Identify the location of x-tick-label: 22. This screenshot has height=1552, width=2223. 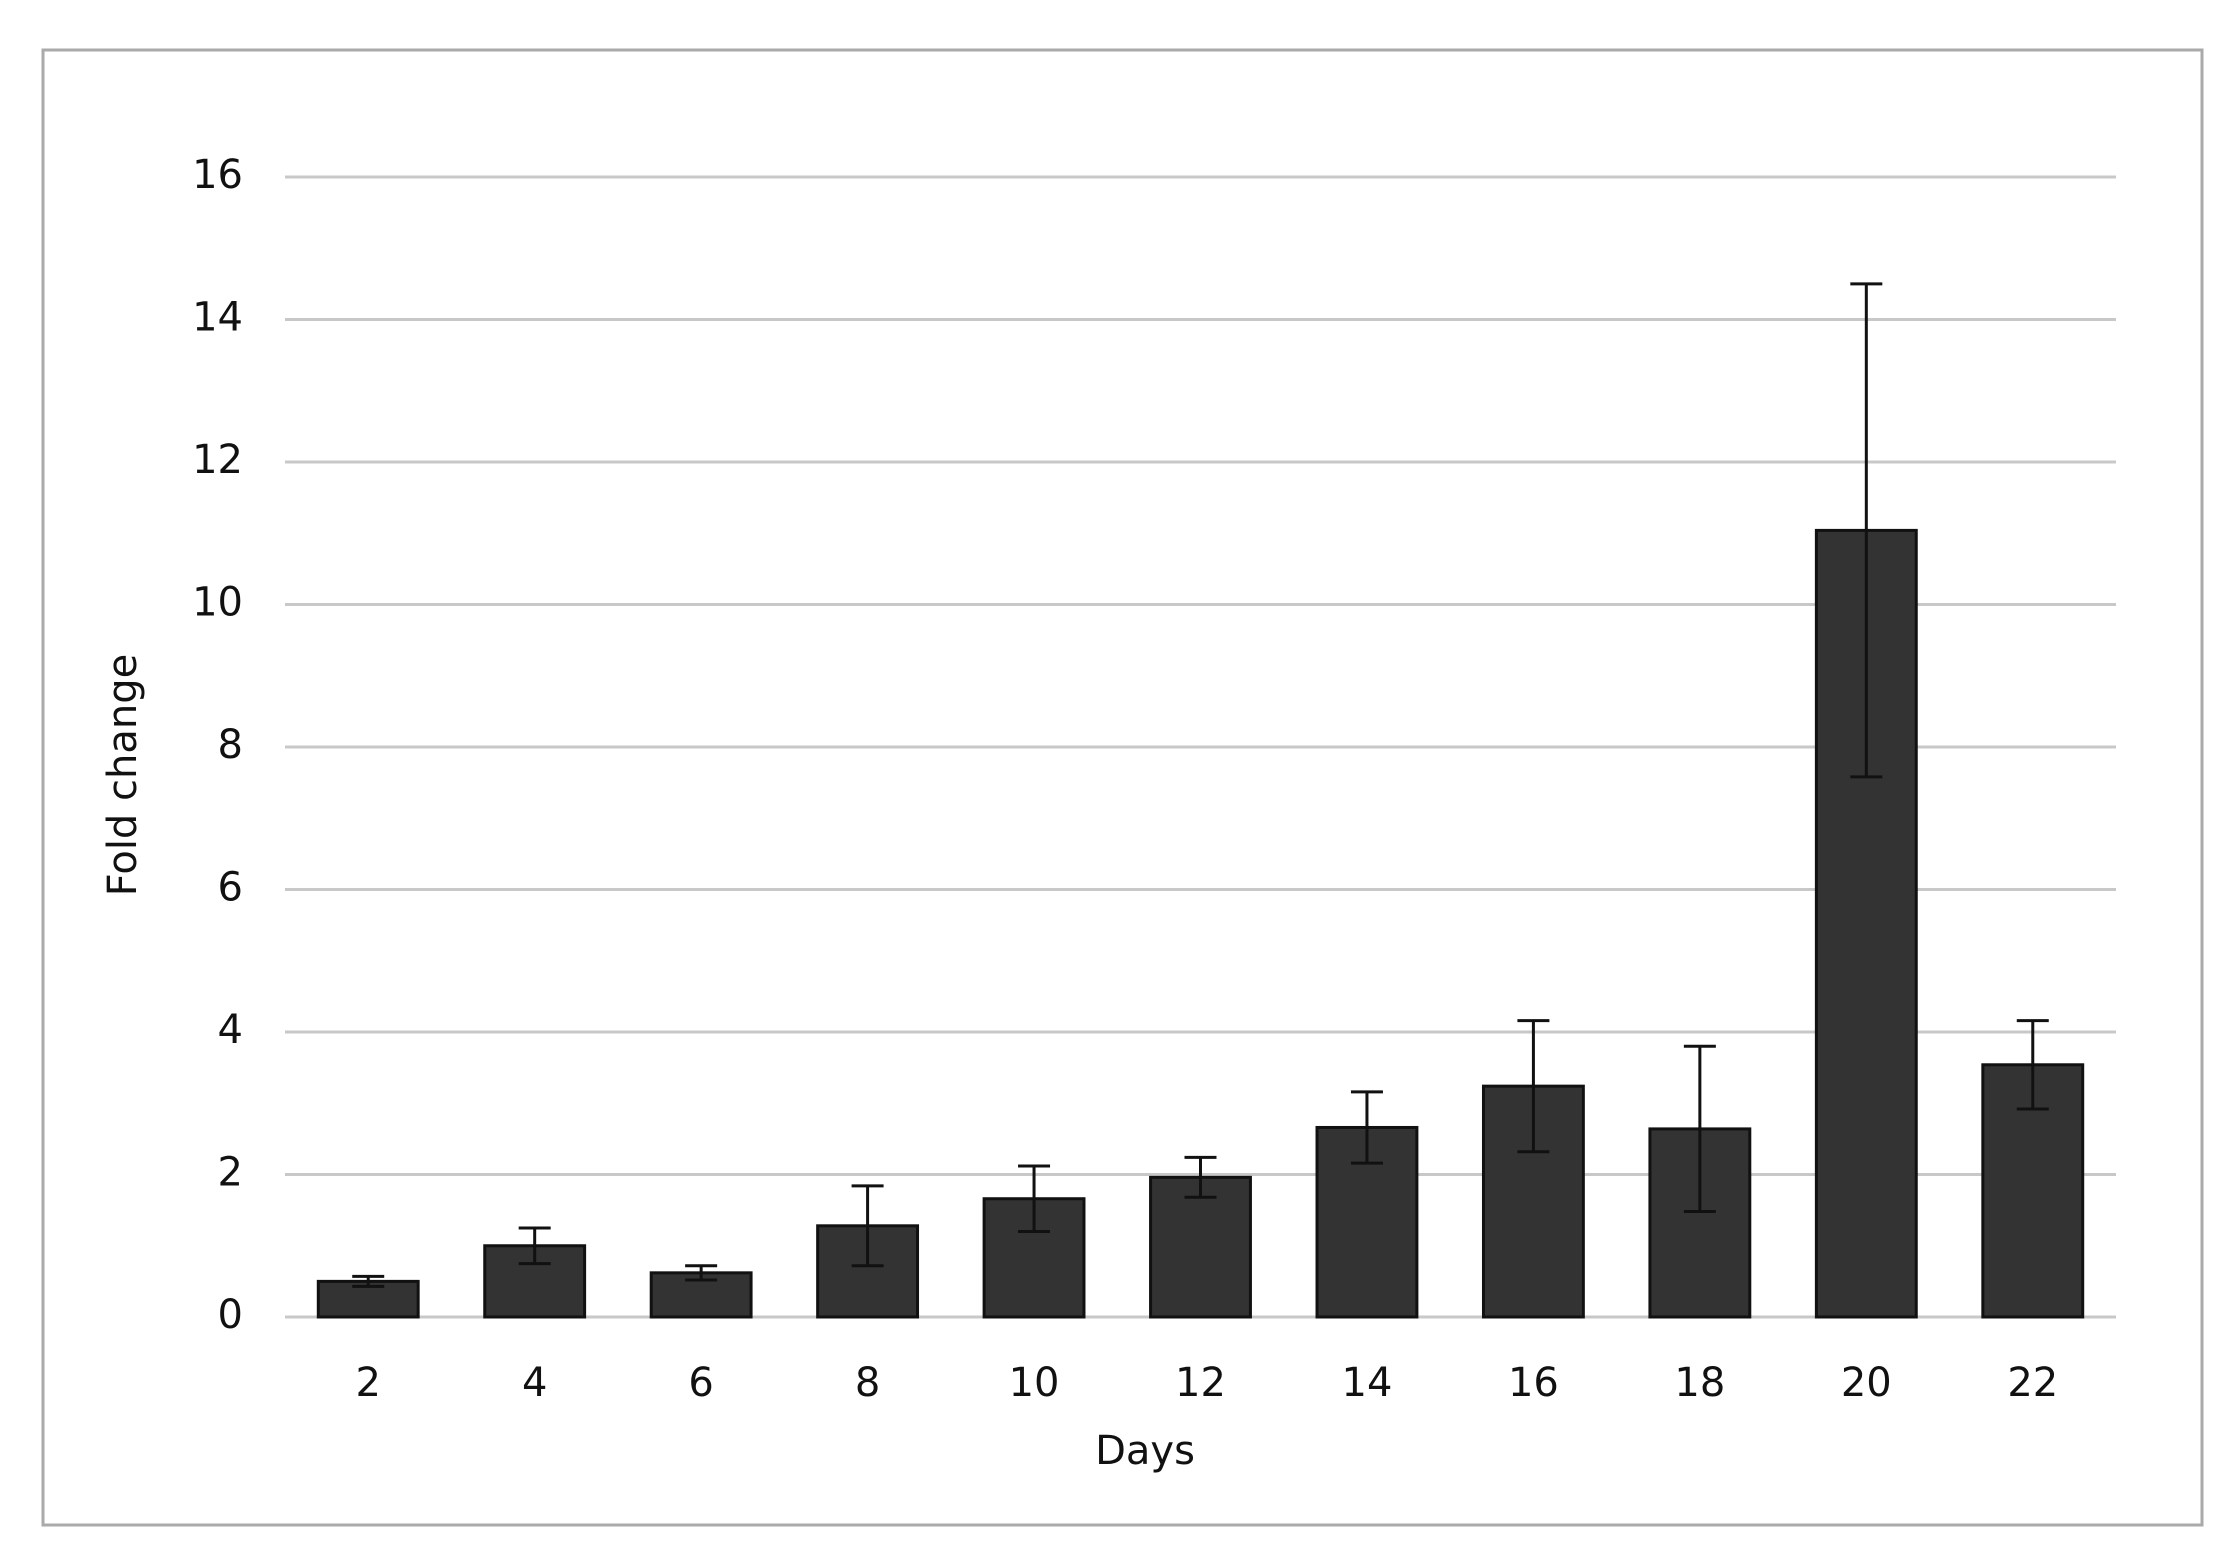
(2032, 1383).